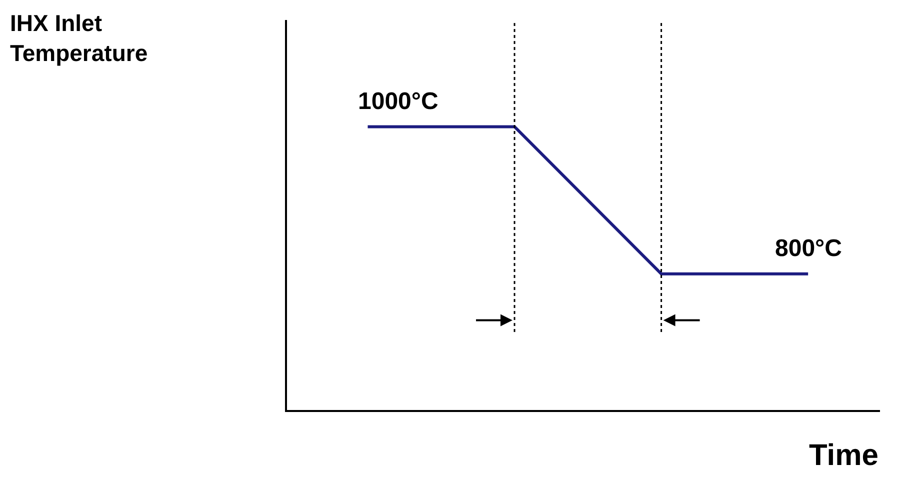  What do you see at coordinates (79, 38) in the screenshot?
I see `text: IHX Inlet Temperature` at bounding box center [79, 38].